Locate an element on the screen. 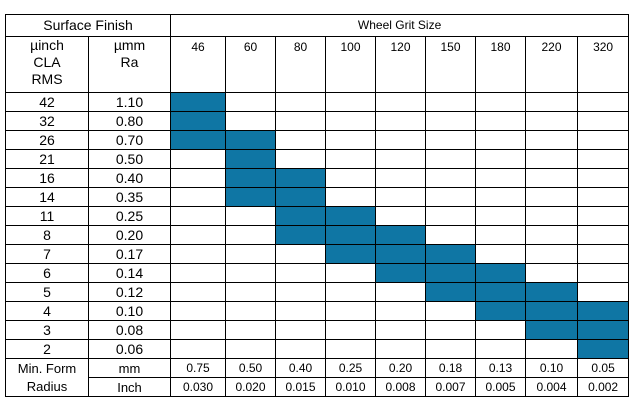 This screenshot has width=643, height=409. umm-cell: 0.10 is located at coordinates (129, 311).